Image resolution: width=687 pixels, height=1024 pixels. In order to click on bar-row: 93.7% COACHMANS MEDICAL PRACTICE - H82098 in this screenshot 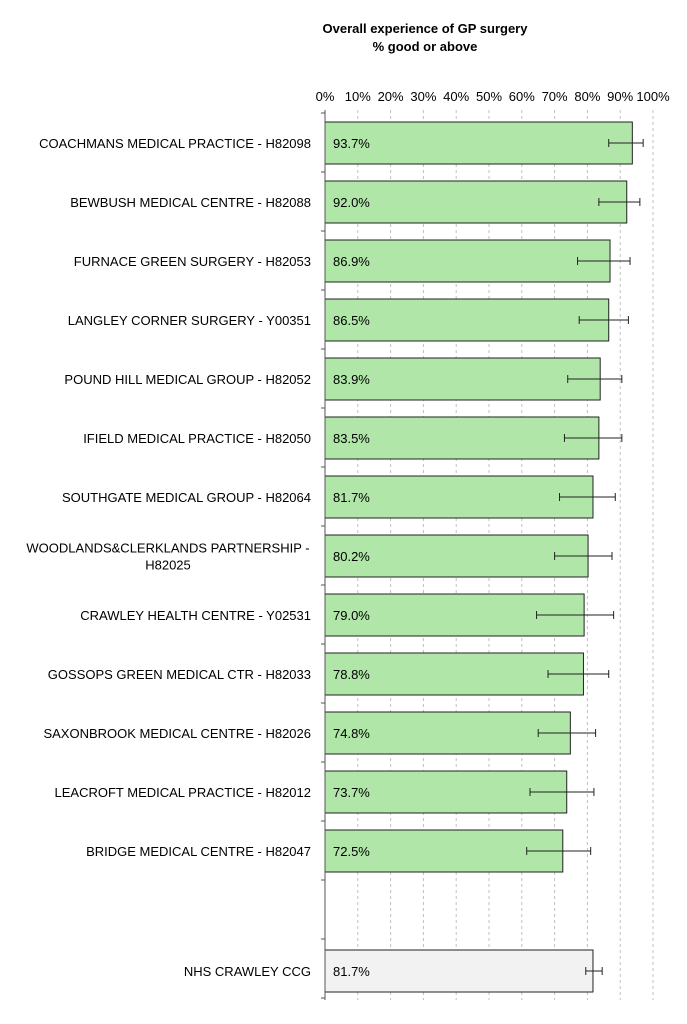, I will do `click(341, 143)`.